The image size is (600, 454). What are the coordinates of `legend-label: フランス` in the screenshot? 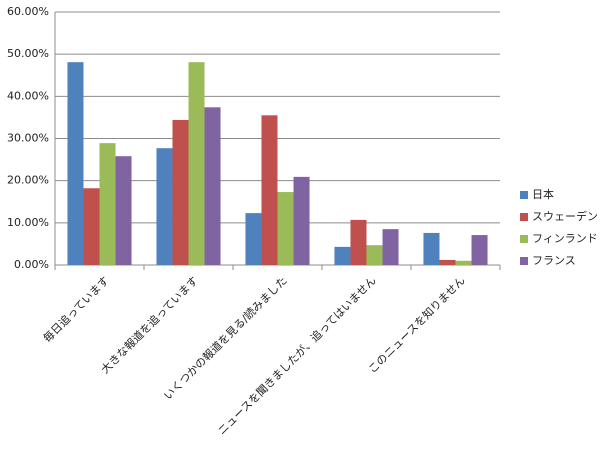 It's located at (554, 260).